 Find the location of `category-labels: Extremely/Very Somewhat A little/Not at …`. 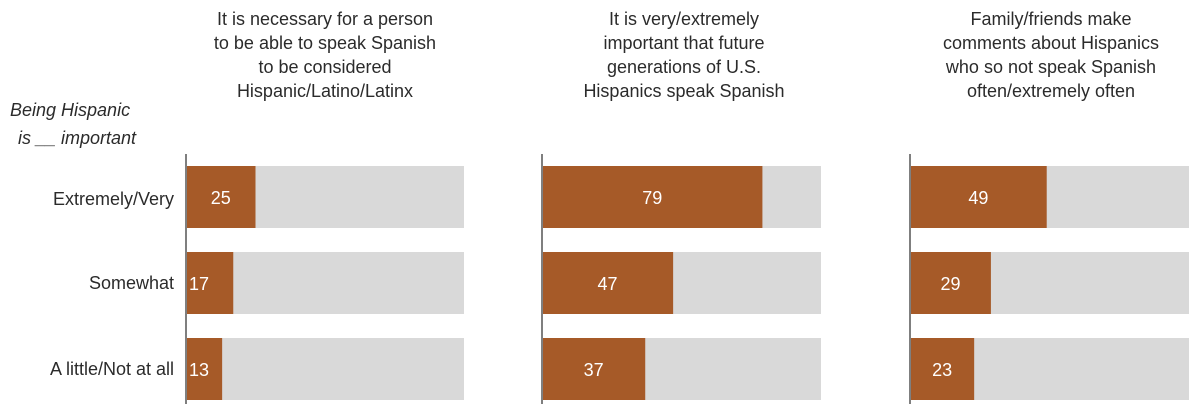

category-labels: Extremely/Very Somewhat A little/Not at … is located at coordinates (112, 284).